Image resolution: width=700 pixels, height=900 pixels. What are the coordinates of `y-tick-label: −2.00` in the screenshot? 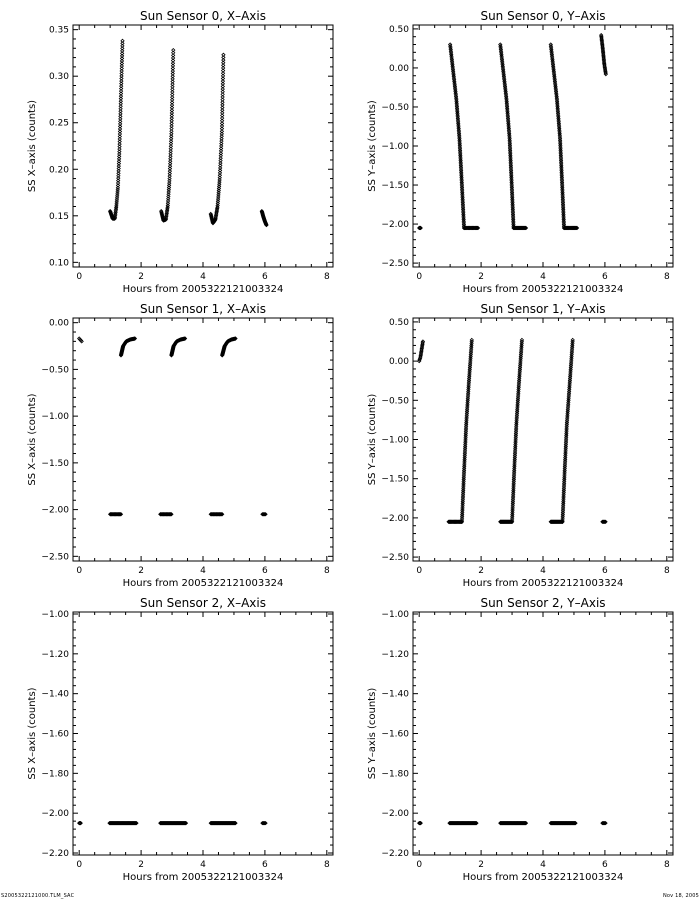 It's located at (395, 225).